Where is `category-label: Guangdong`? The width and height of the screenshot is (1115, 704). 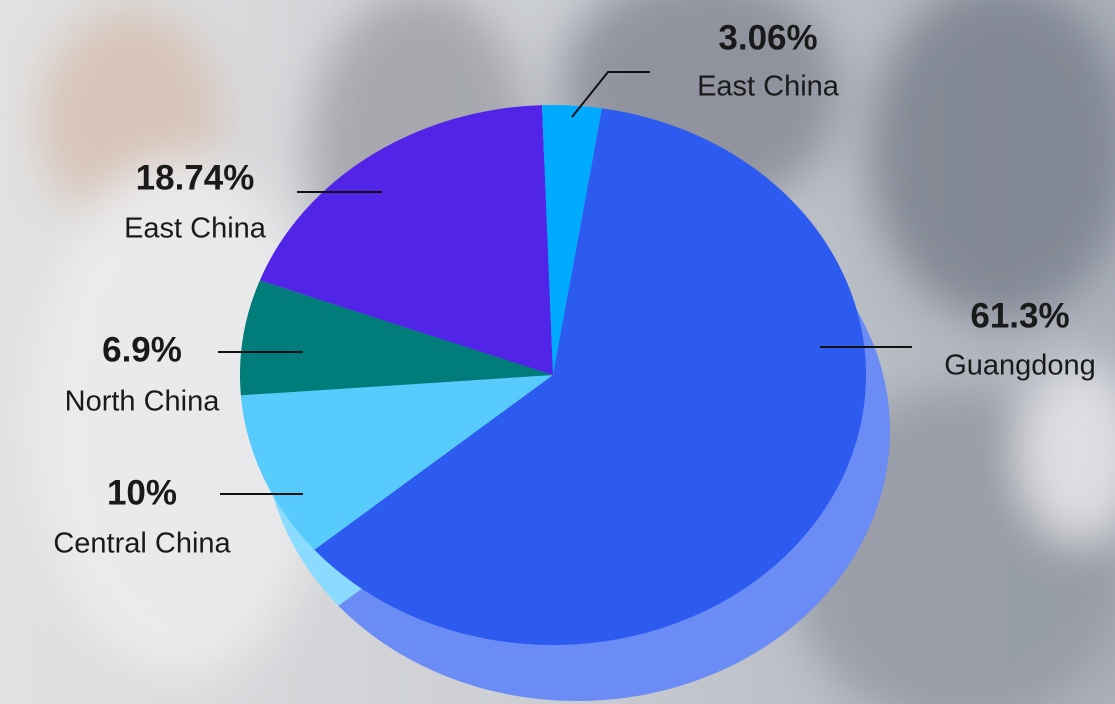 category-label: Guangdong is located at coordinates (1020, 366).